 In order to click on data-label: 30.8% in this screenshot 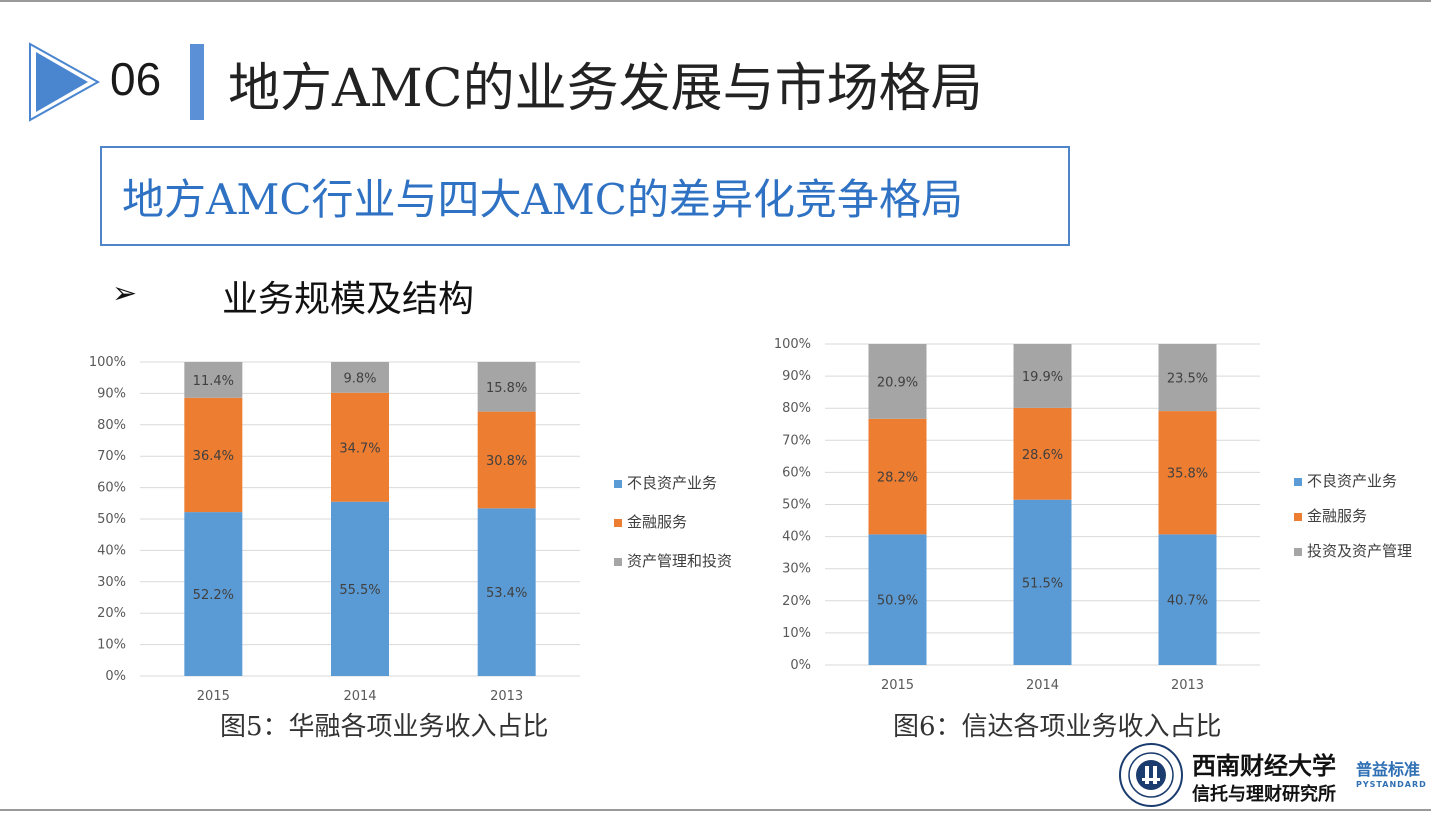, I will do `click(506, 461)`.